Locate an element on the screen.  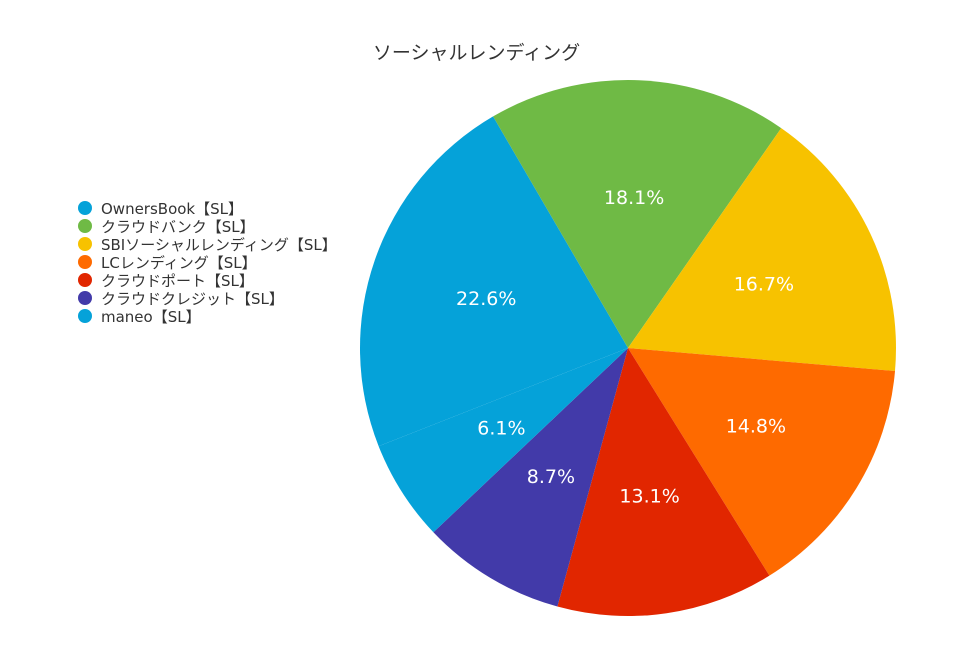
legend-label: クラウドポート【SL】 is located at coordinates (177, 280).